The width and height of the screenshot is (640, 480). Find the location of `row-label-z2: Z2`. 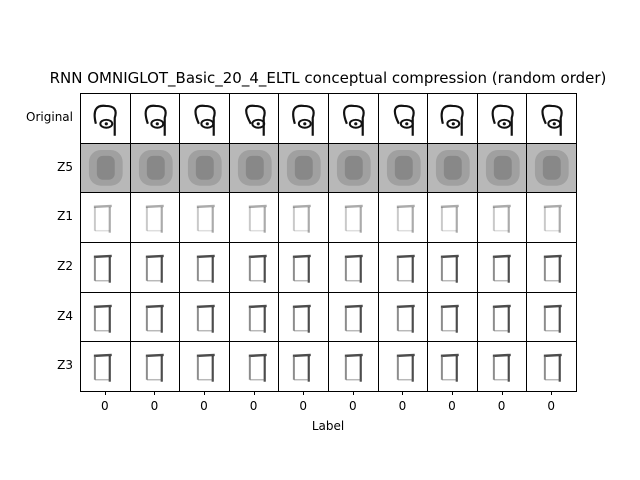

row-label-z2: Z2 is located at coordinates (65, 265).